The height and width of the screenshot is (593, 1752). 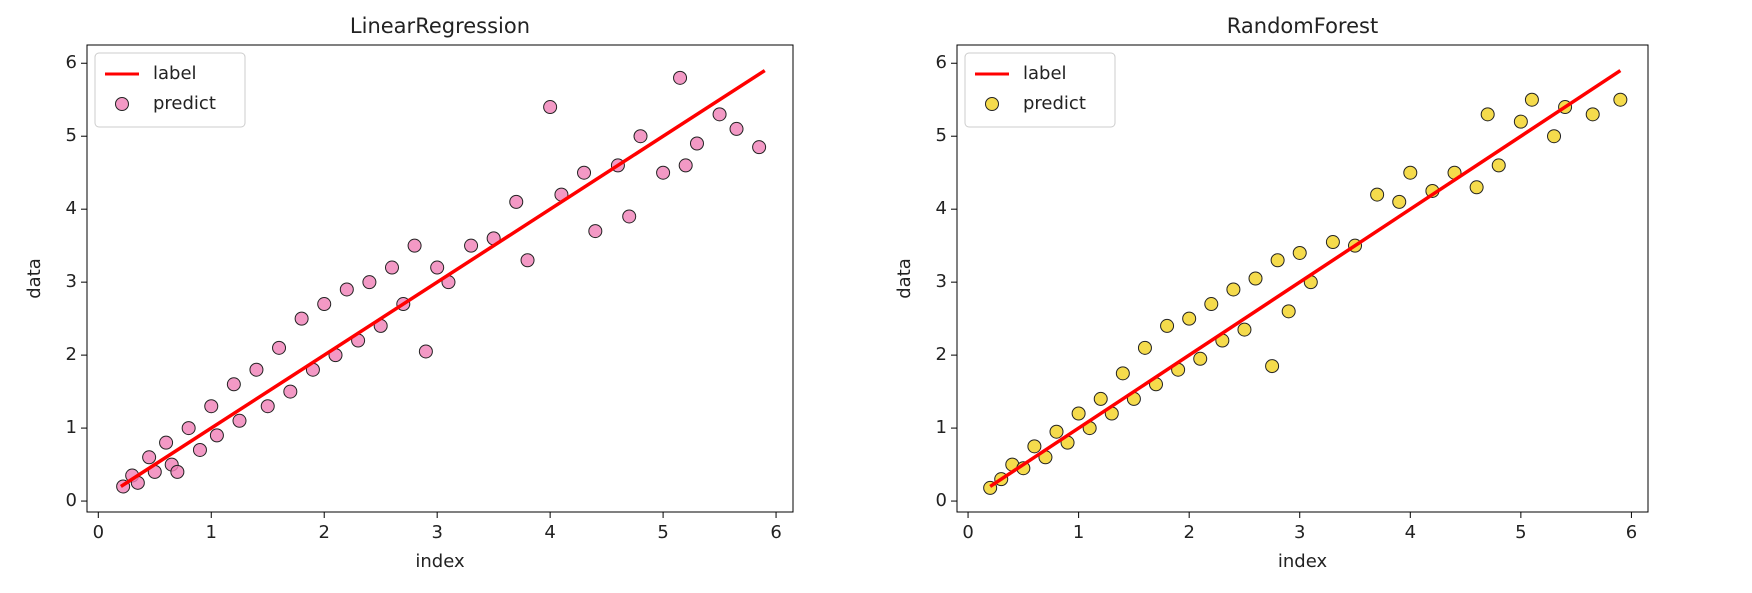 What do you see at coordinates (175, 73) in the screenshot?
I see `legend-label: label` at bounding box center [175, 73].